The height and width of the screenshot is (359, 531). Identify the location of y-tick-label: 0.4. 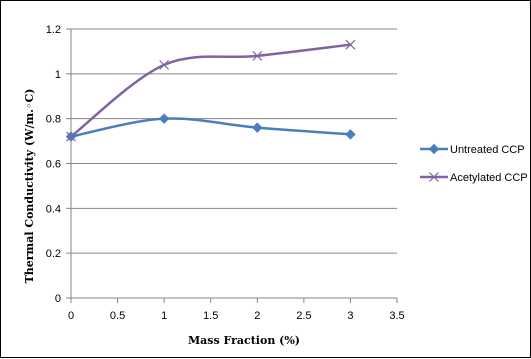
(53, 209).